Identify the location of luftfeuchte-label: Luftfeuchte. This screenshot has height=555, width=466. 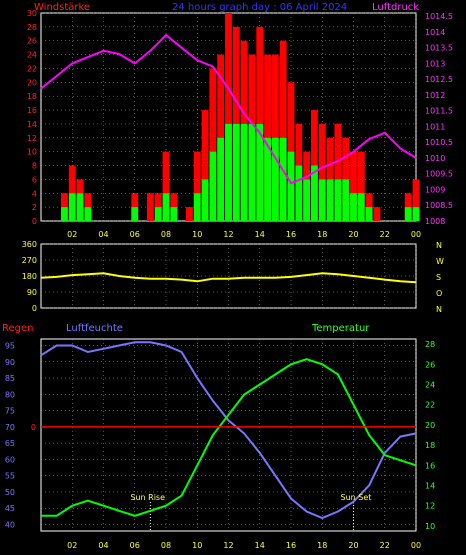
(94, 328).